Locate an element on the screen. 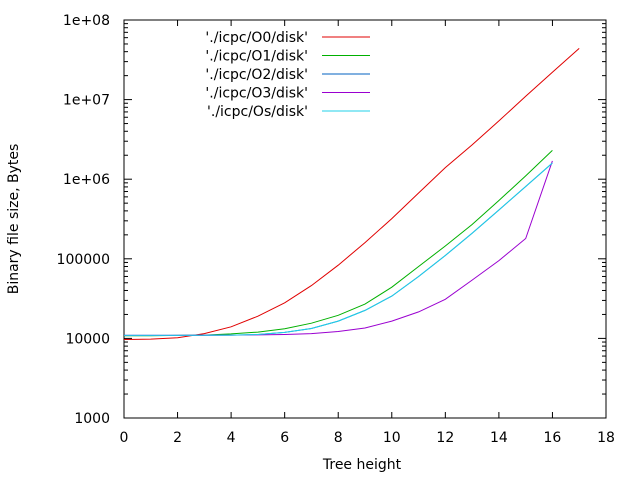 This screenshot has height=480, width=640. legend-label-2: './icpc/O2/disk' is located at coordinates (256, 75).